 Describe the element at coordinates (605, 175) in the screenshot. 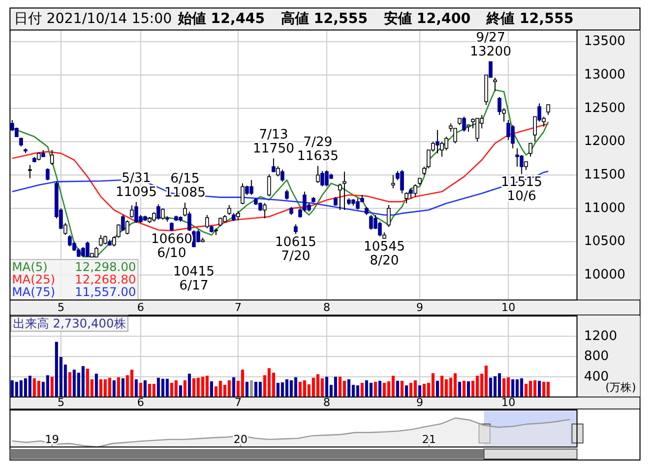

I see `y-tick-label: 11500` at that location.